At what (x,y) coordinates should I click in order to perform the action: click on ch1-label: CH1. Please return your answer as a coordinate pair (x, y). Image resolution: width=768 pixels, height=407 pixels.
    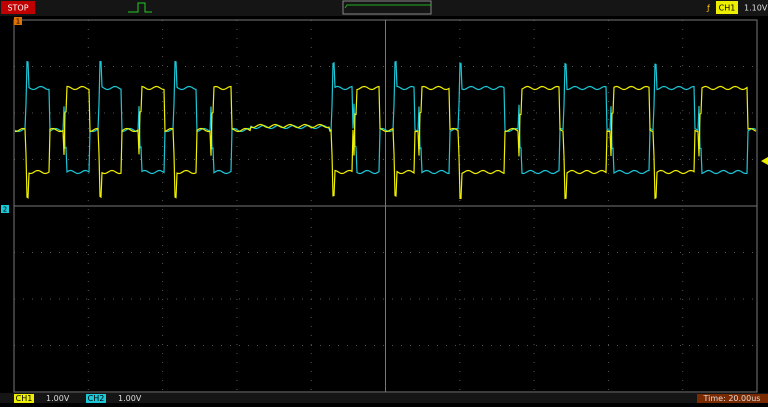
    Looking at the image, I should click on (24, 398).